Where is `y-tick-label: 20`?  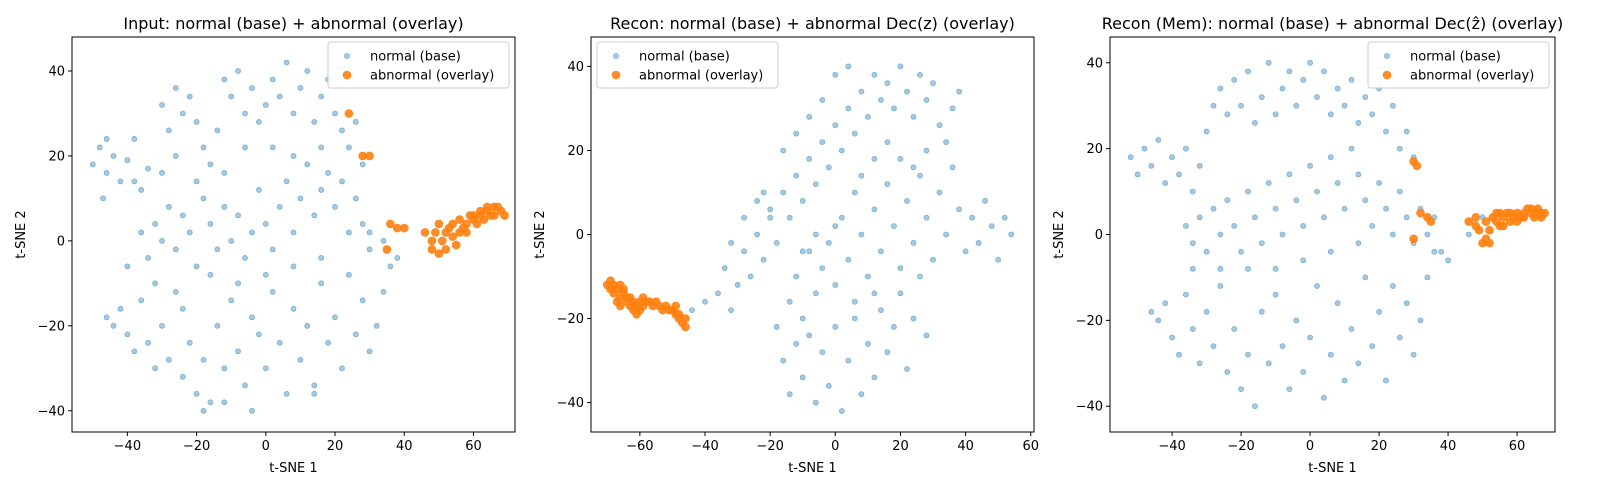 y-tick-label: 20 is located at coordinates (1094, 149).